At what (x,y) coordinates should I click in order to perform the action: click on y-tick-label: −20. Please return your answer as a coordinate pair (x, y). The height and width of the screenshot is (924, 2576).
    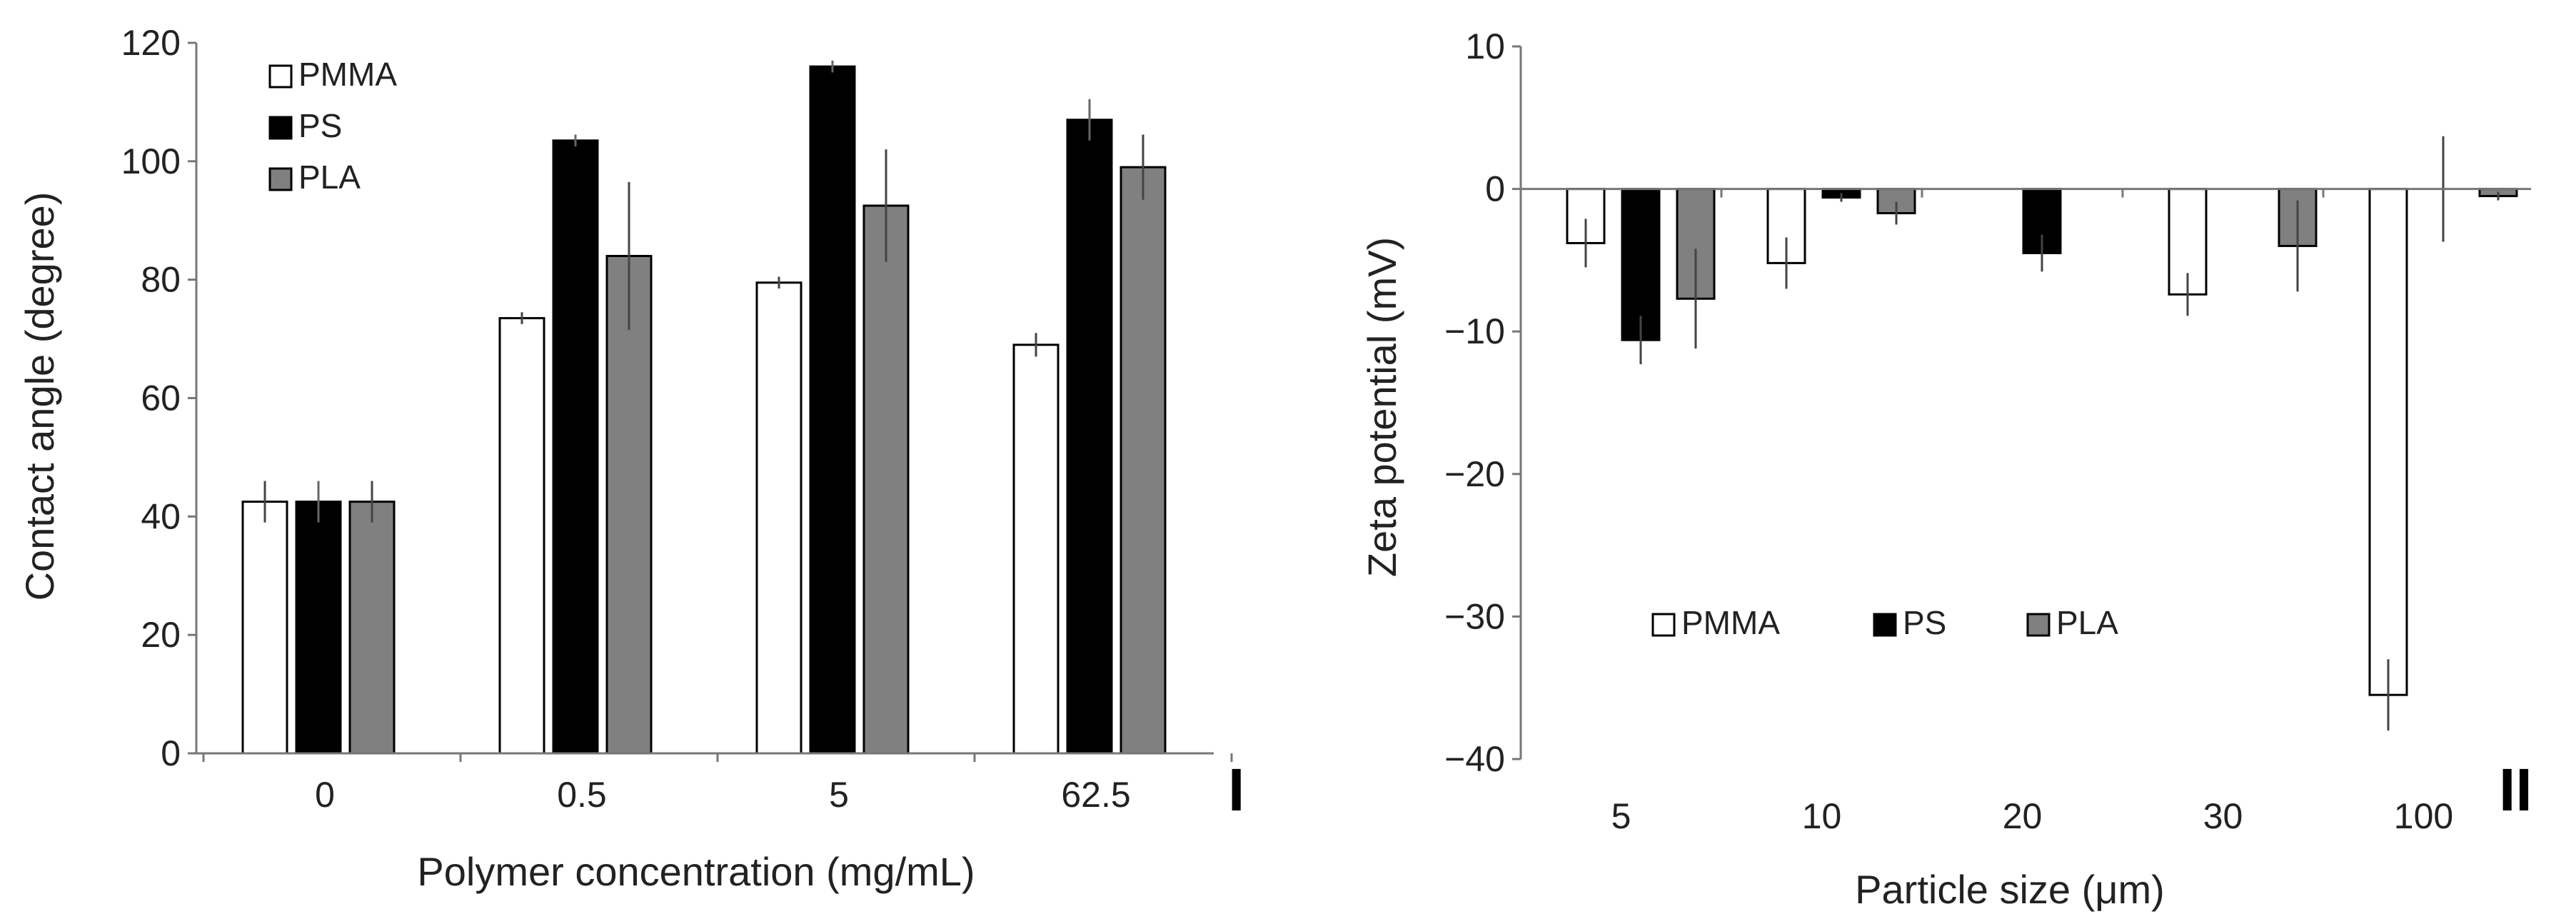
    Looking at the image, I should click on (1474, 474).